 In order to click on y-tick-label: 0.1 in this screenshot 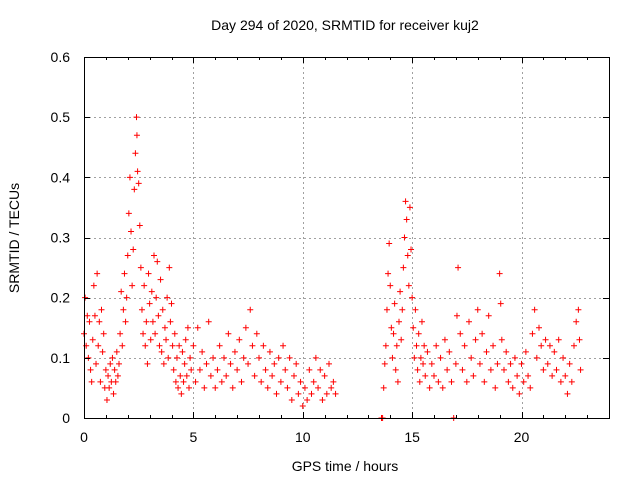, I will do `click(61, 358)`.